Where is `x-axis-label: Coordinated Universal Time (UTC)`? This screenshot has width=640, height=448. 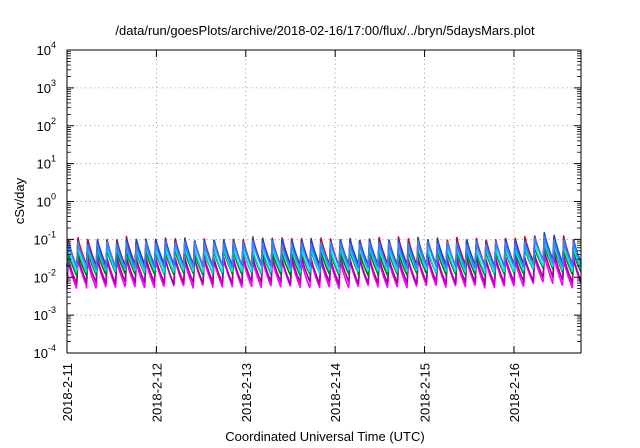 x-axis-label: Coordinated Universal Time (UTC) is located at coordinates (324, 436).